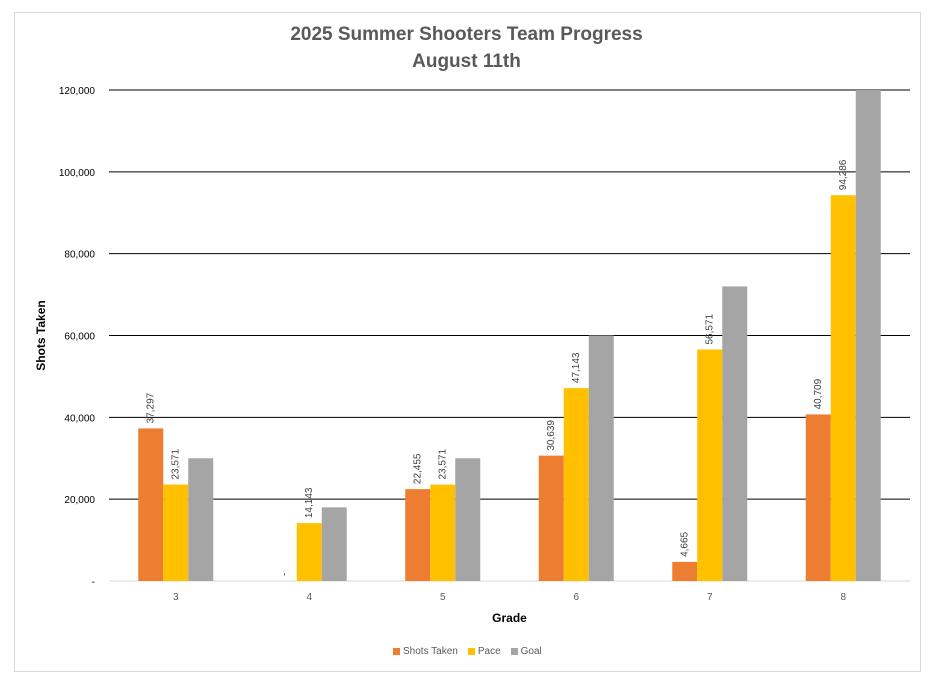 The width and height of the screenshot is (933, 685). Describe the element at coordinates (514, 651) in the screenshot. I see `legend-swatch-goal` at that location.